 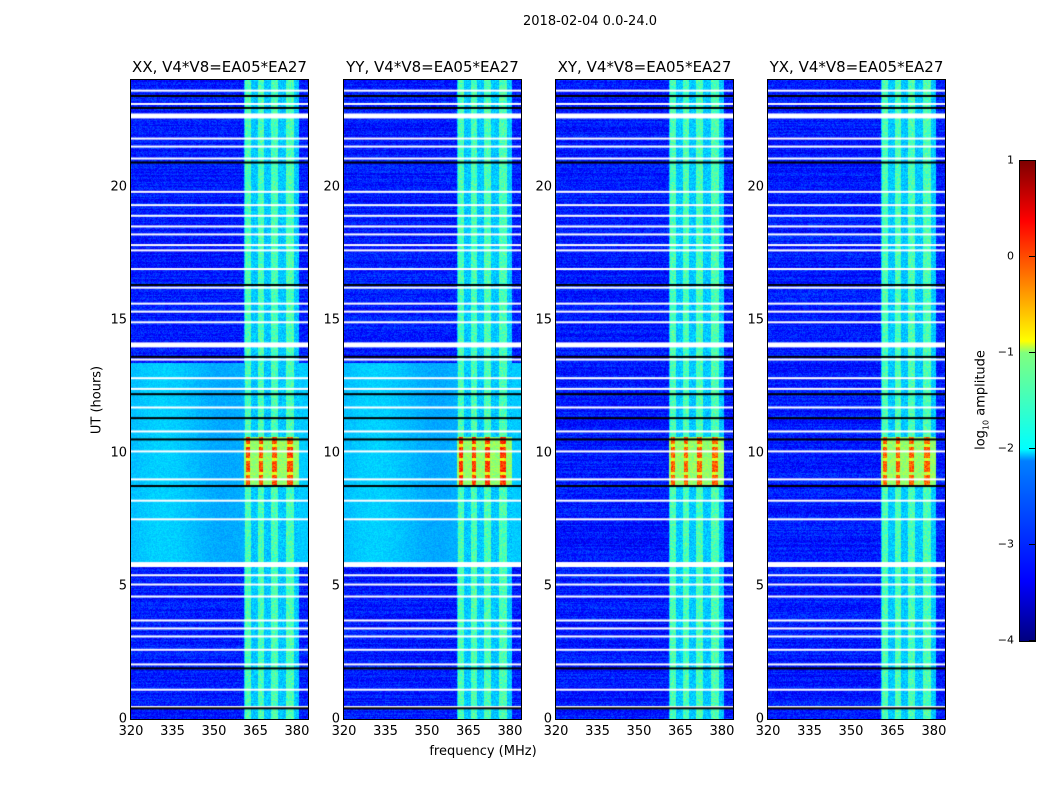 I want to click on colorbar-tick-label: 1, so click(x=1010, y=160).